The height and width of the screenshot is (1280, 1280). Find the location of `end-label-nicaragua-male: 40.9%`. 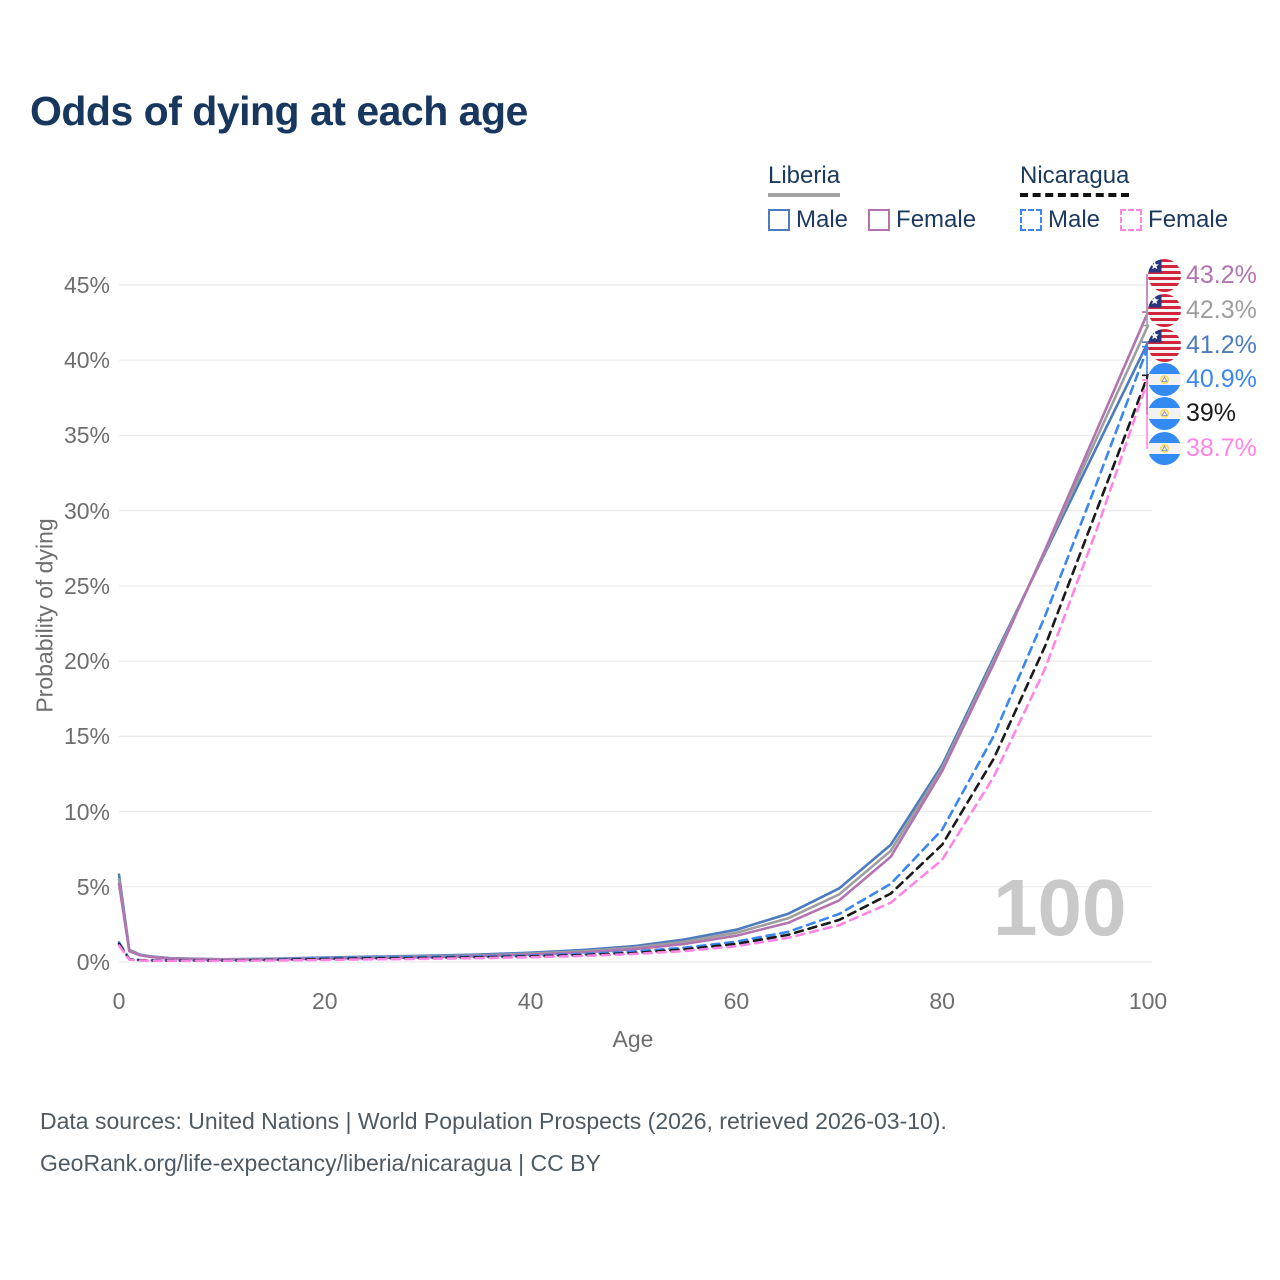

end-label-nicaragua-male: 40.9% is located at coordinates (1202, 379).